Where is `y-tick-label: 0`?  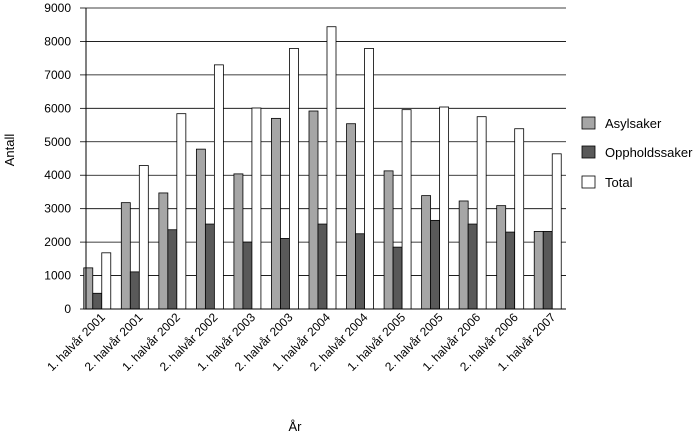 y-tick-label: 0 is located at coordinates (67, 309).